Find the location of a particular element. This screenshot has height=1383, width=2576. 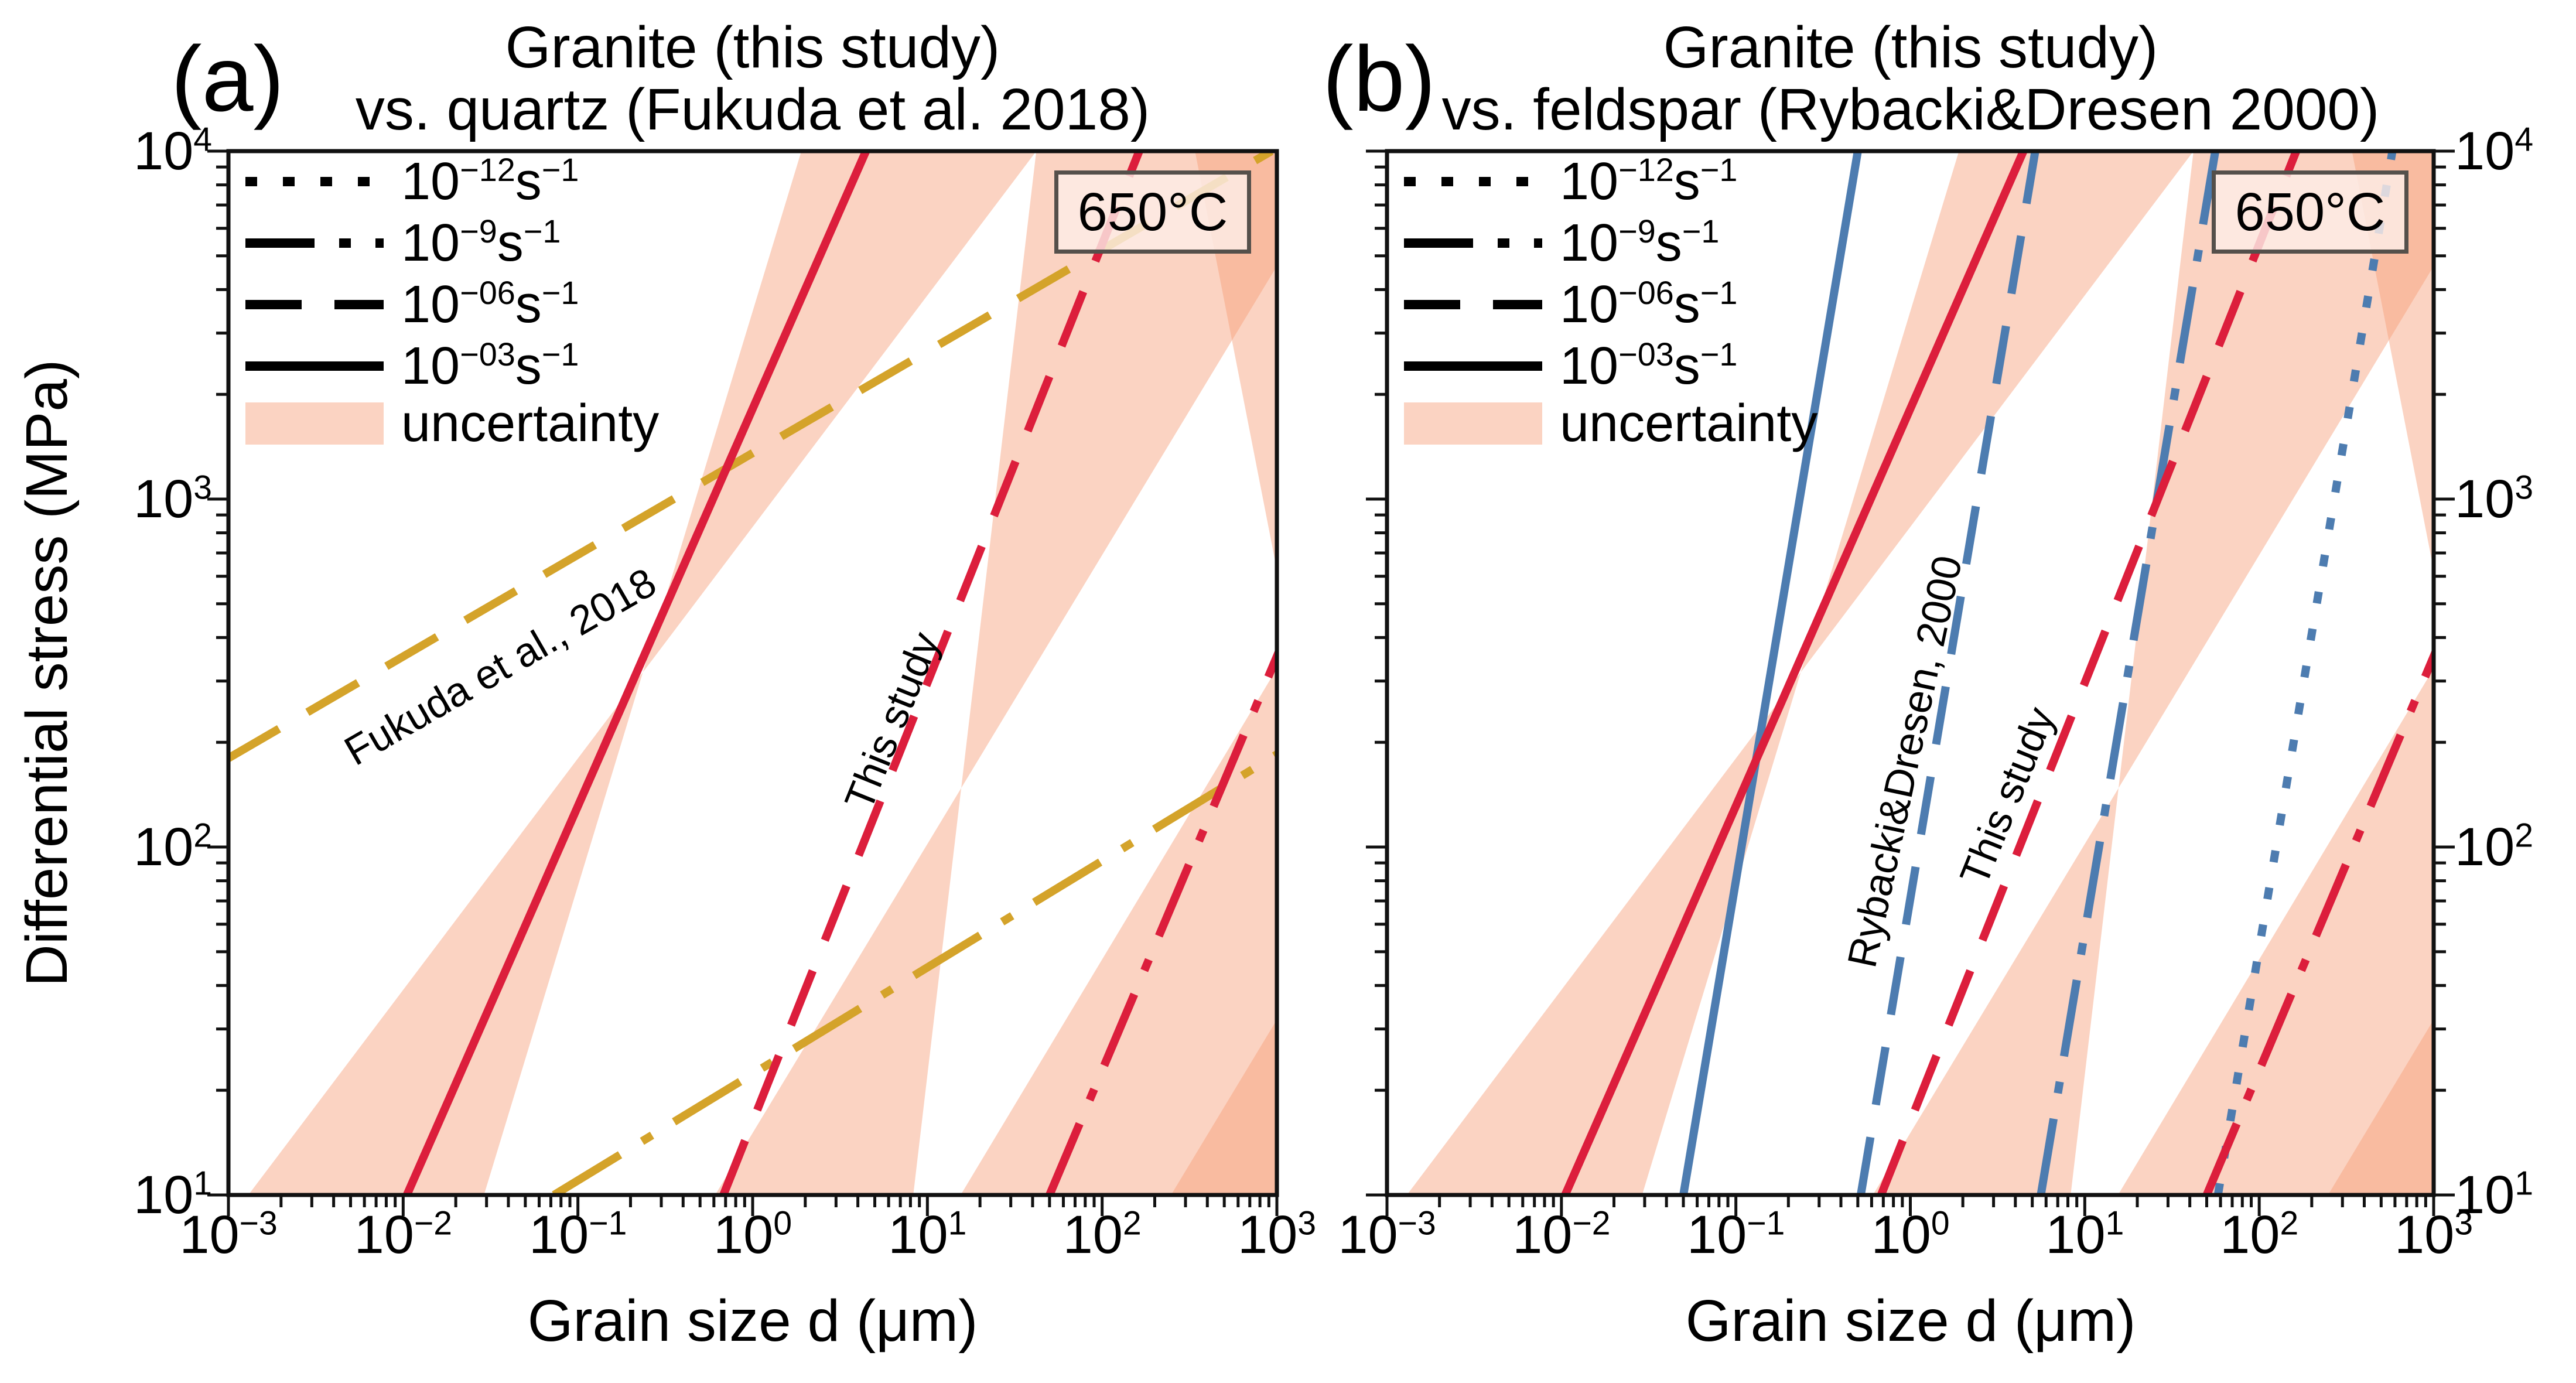

panel-b-title-line2: vs. feldspar (Rybacki&Dresen 2000) is located at coordinates (1911, 109).